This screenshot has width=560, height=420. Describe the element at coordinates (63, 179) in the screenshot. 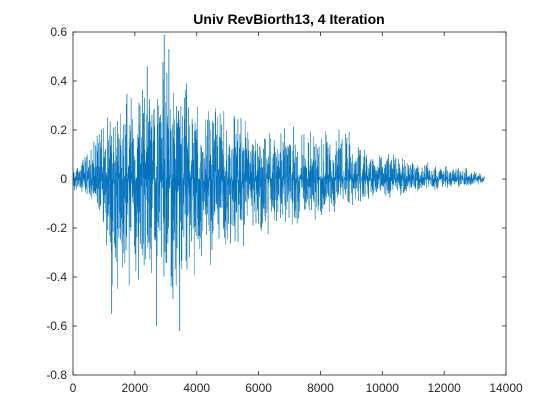

I see `y-tick-label-4: 0` at that location.